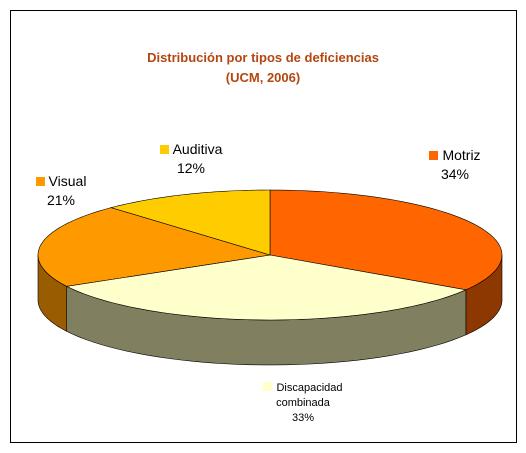 Image resolution: width=526 pixels, height=453 pixels. I want to click on value-label: 34%, so click(455, 173).